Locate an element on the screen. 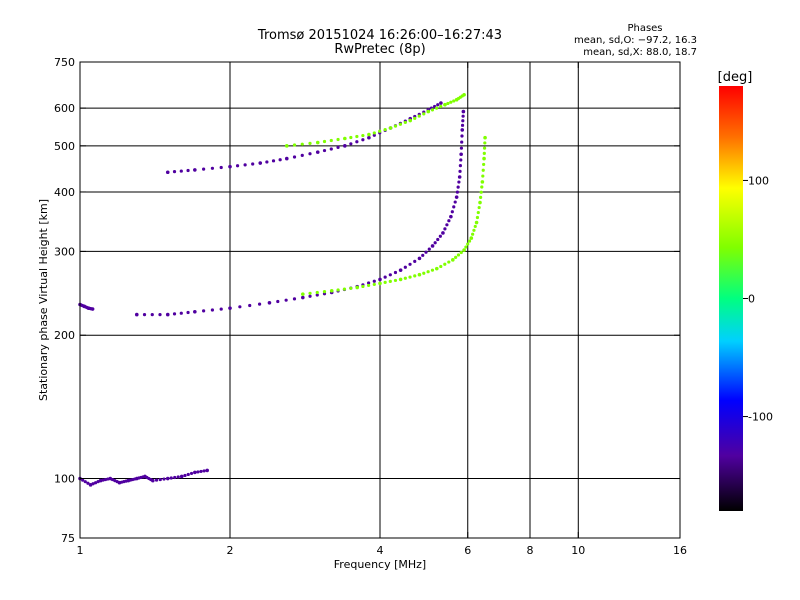  colorbar-label: [deg] is located at coordinates (735, 77).